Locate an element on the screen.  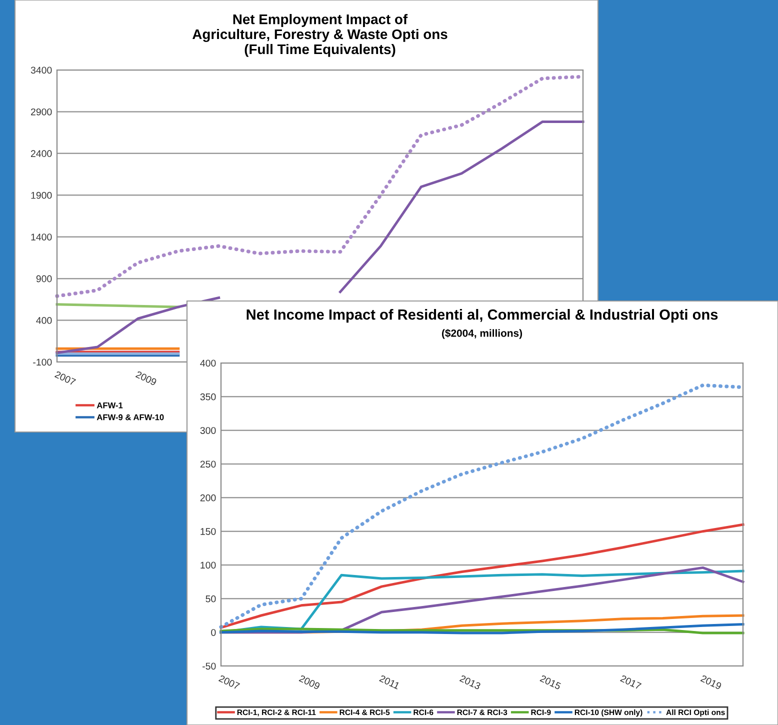
x-tick-label: 2013 is located at coordinates (470, 682).